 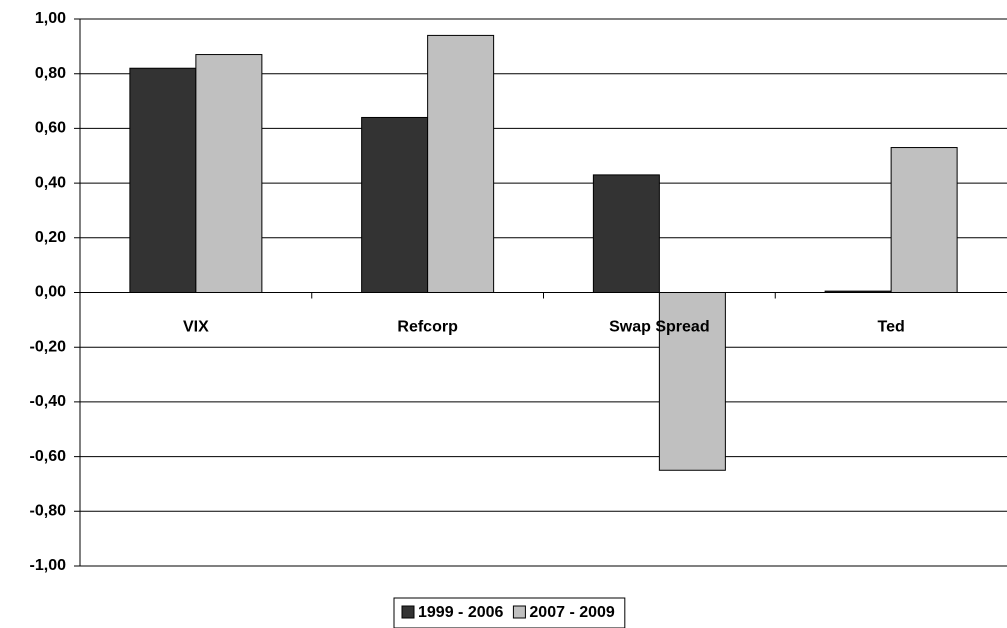 What do you see at coordinates (50, 292) in the screenshot?
I see `y-tick-label: 0,00` at bounding box center [50, 292].